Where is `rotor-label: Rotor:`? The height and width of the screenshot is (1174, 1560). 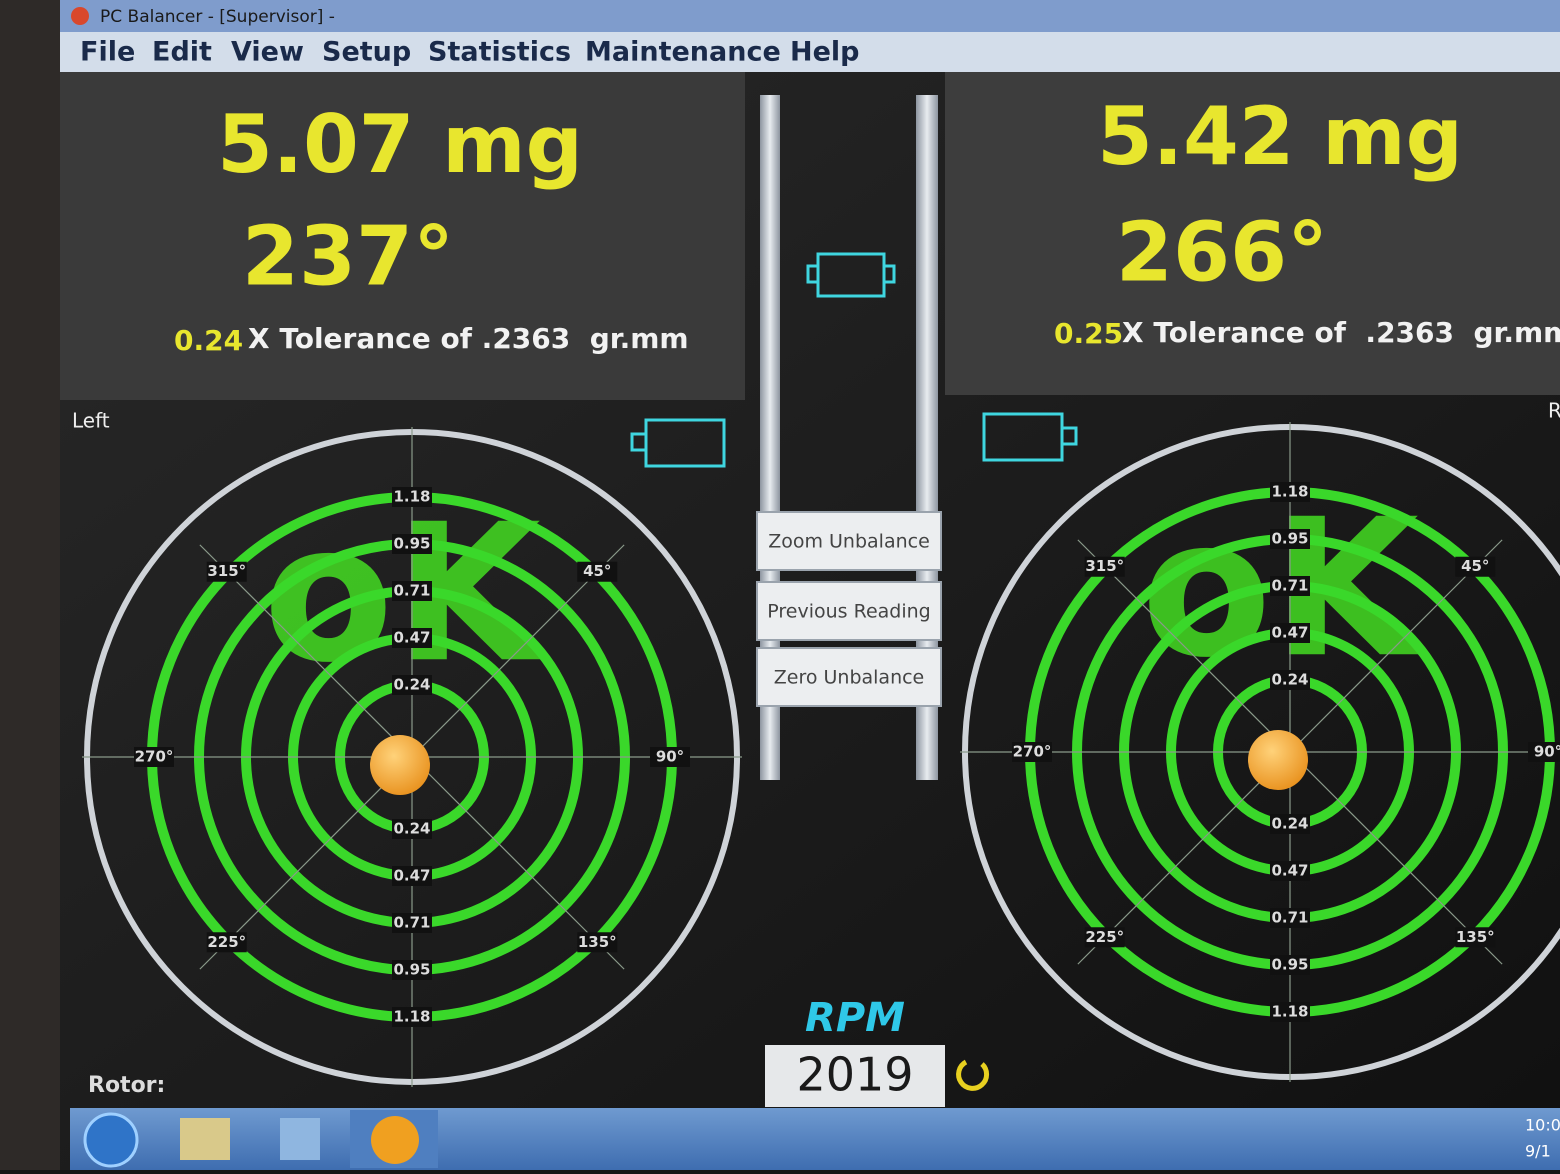
rotor-label: Rotor: is located at coordinates (126, 1085).